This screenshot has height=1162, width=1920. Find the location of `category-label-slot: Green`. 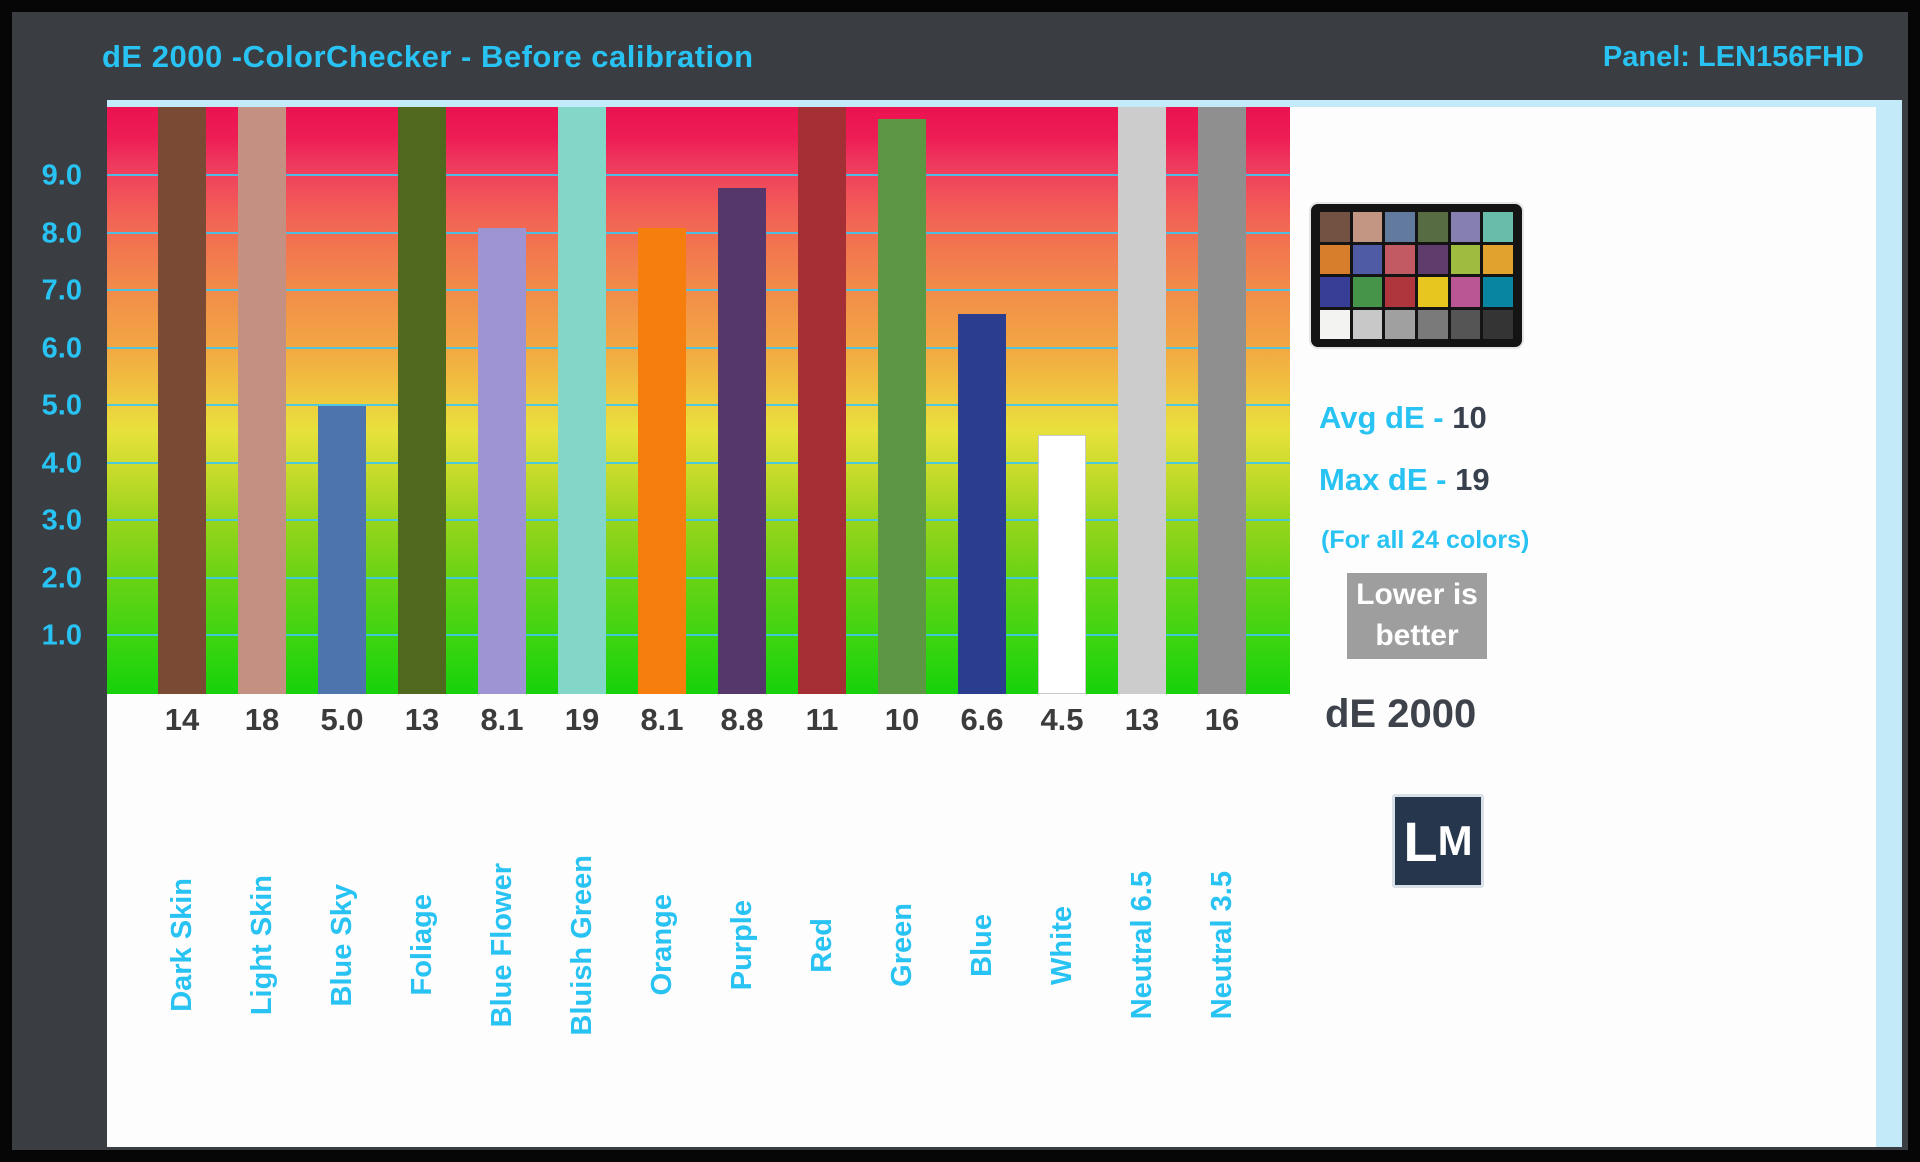

category-label-slot: Green is located at coordinates (902, 945).